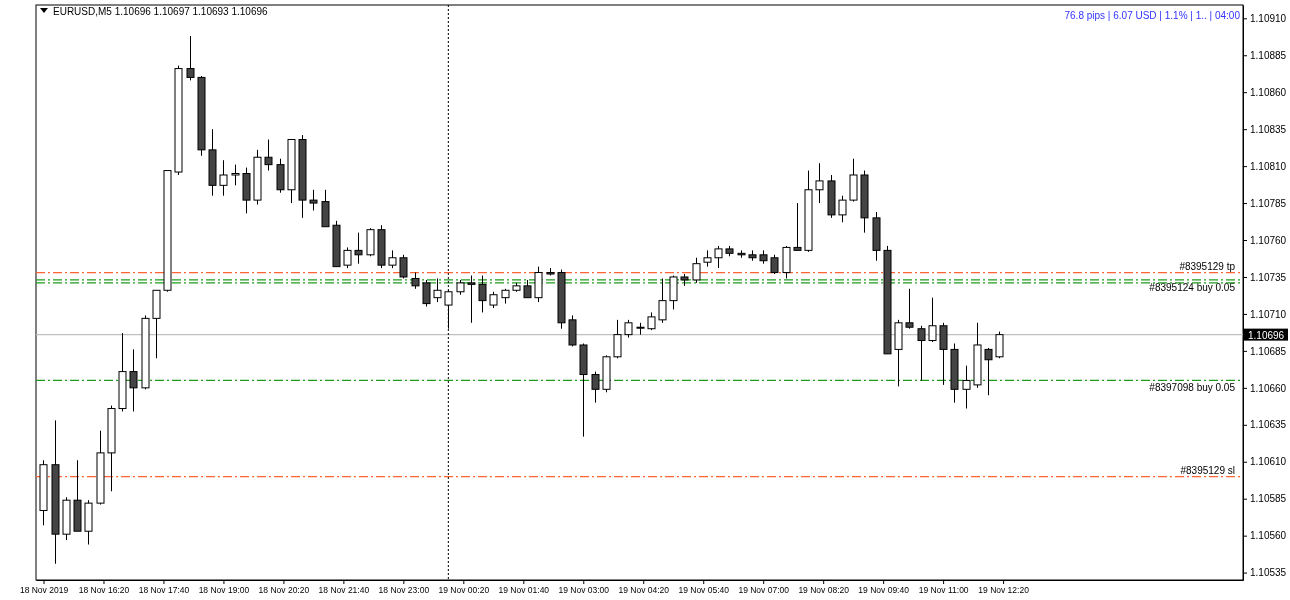  Describe the element at coordinates (344, 590) in the screenshot. I see `x-tick-label: 18 Nov 21:40` at that location.